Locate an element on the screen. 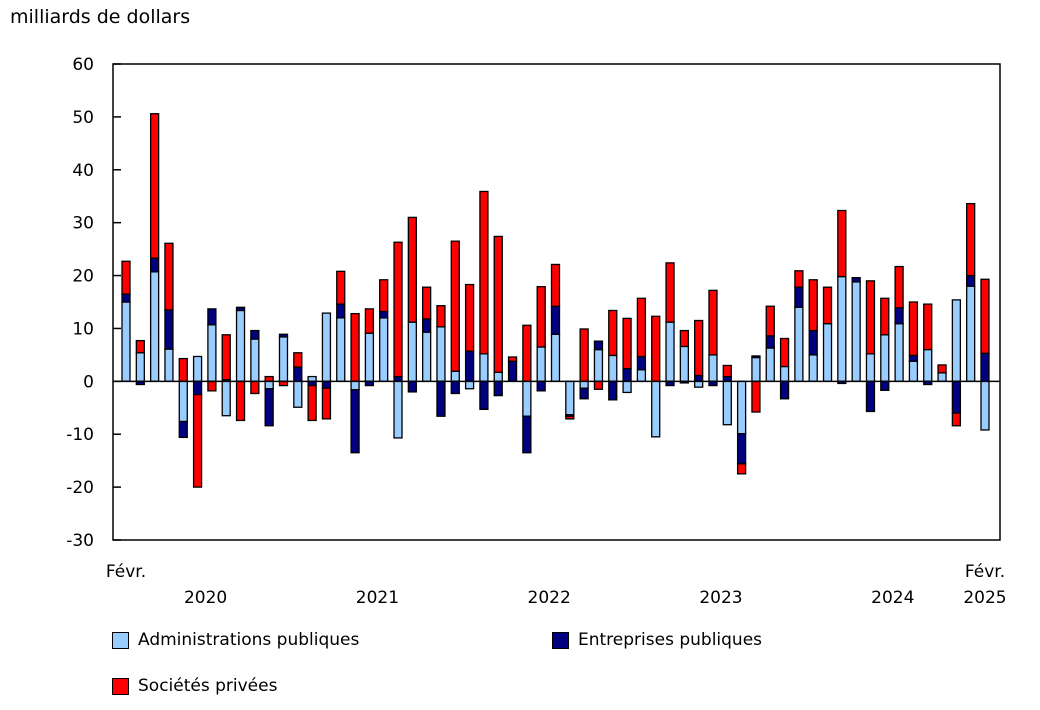  legend-label: Sociétés privées is located at coordinates (208, 686).